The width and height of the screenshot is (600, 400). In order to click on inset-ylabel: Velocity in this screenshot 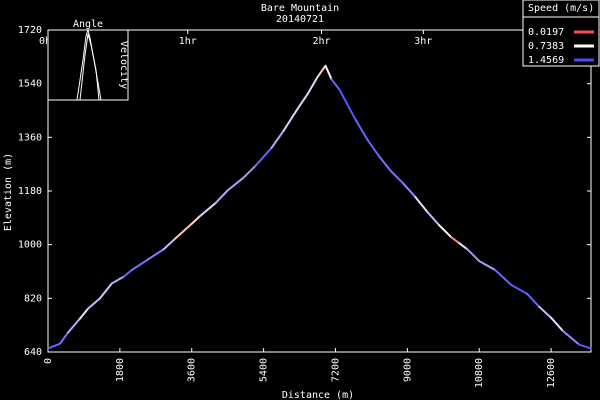, I will do `click(123, 65)`.